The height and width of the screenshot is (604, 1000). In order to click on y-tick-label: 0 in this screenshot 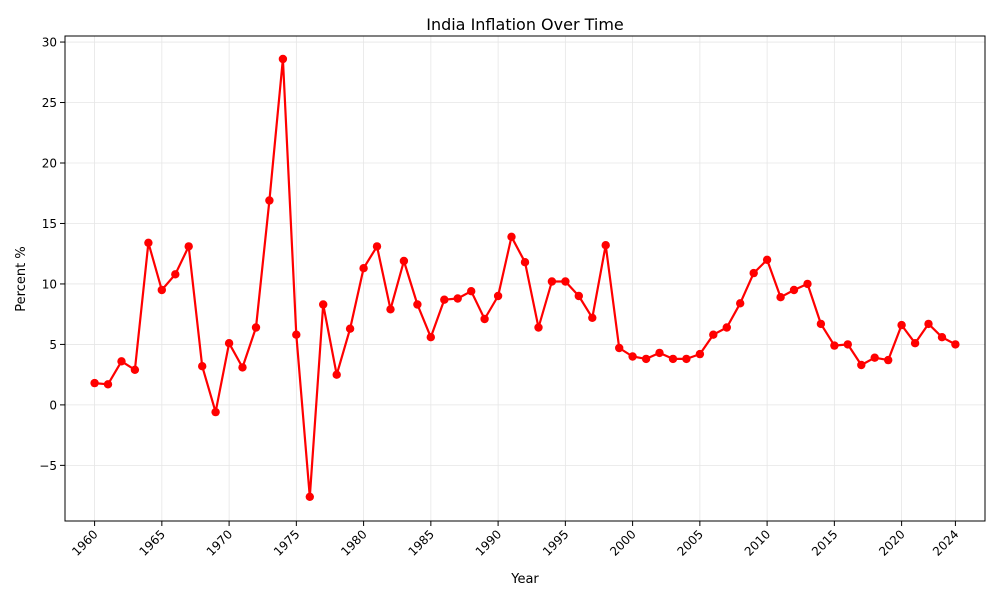, I will do `click(53, 405)`.